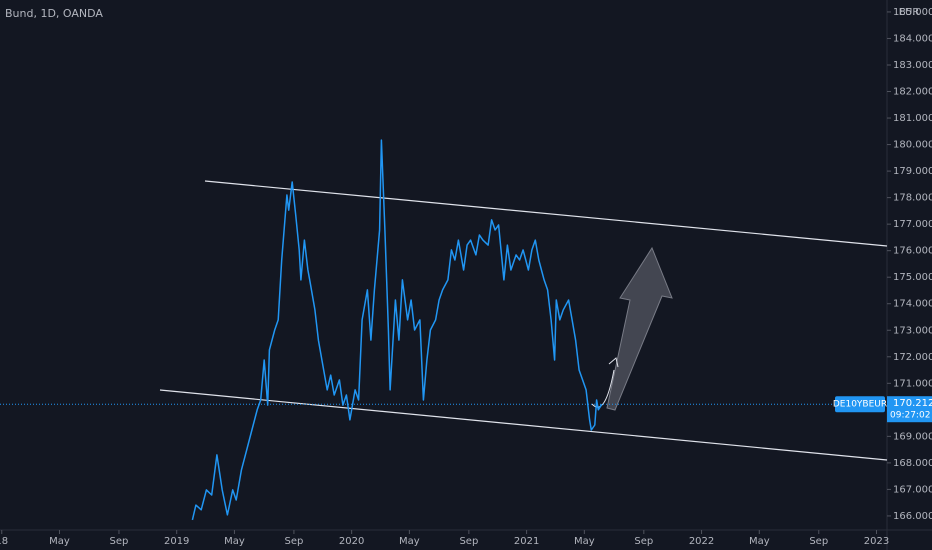 This screenshot has width=932, height=550. I want to click on y-tick-label: 176.000, so click(912, 251).